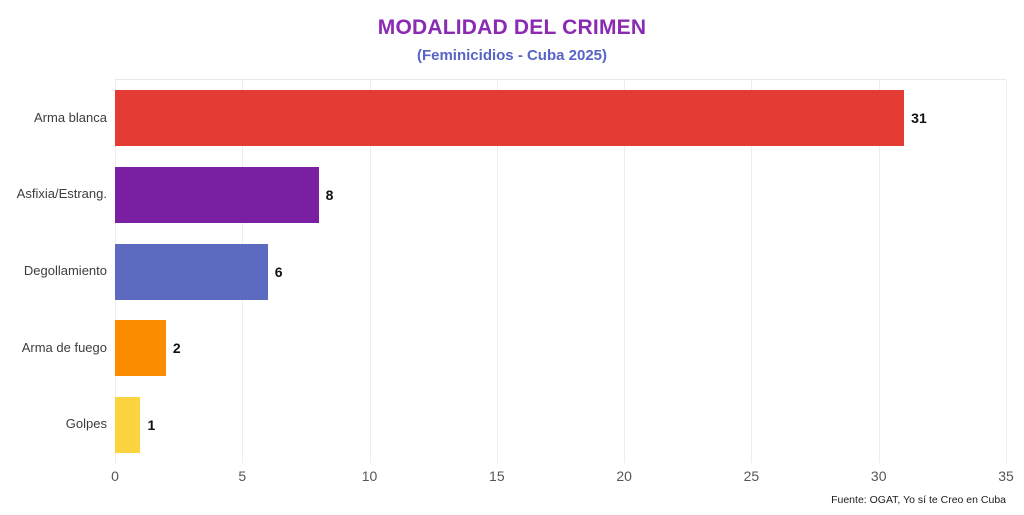 This screenshot has height=515, width=1024. Describe the element at coordinates (151, 424) in the screenshot. I see `value-label: 1` at that location.